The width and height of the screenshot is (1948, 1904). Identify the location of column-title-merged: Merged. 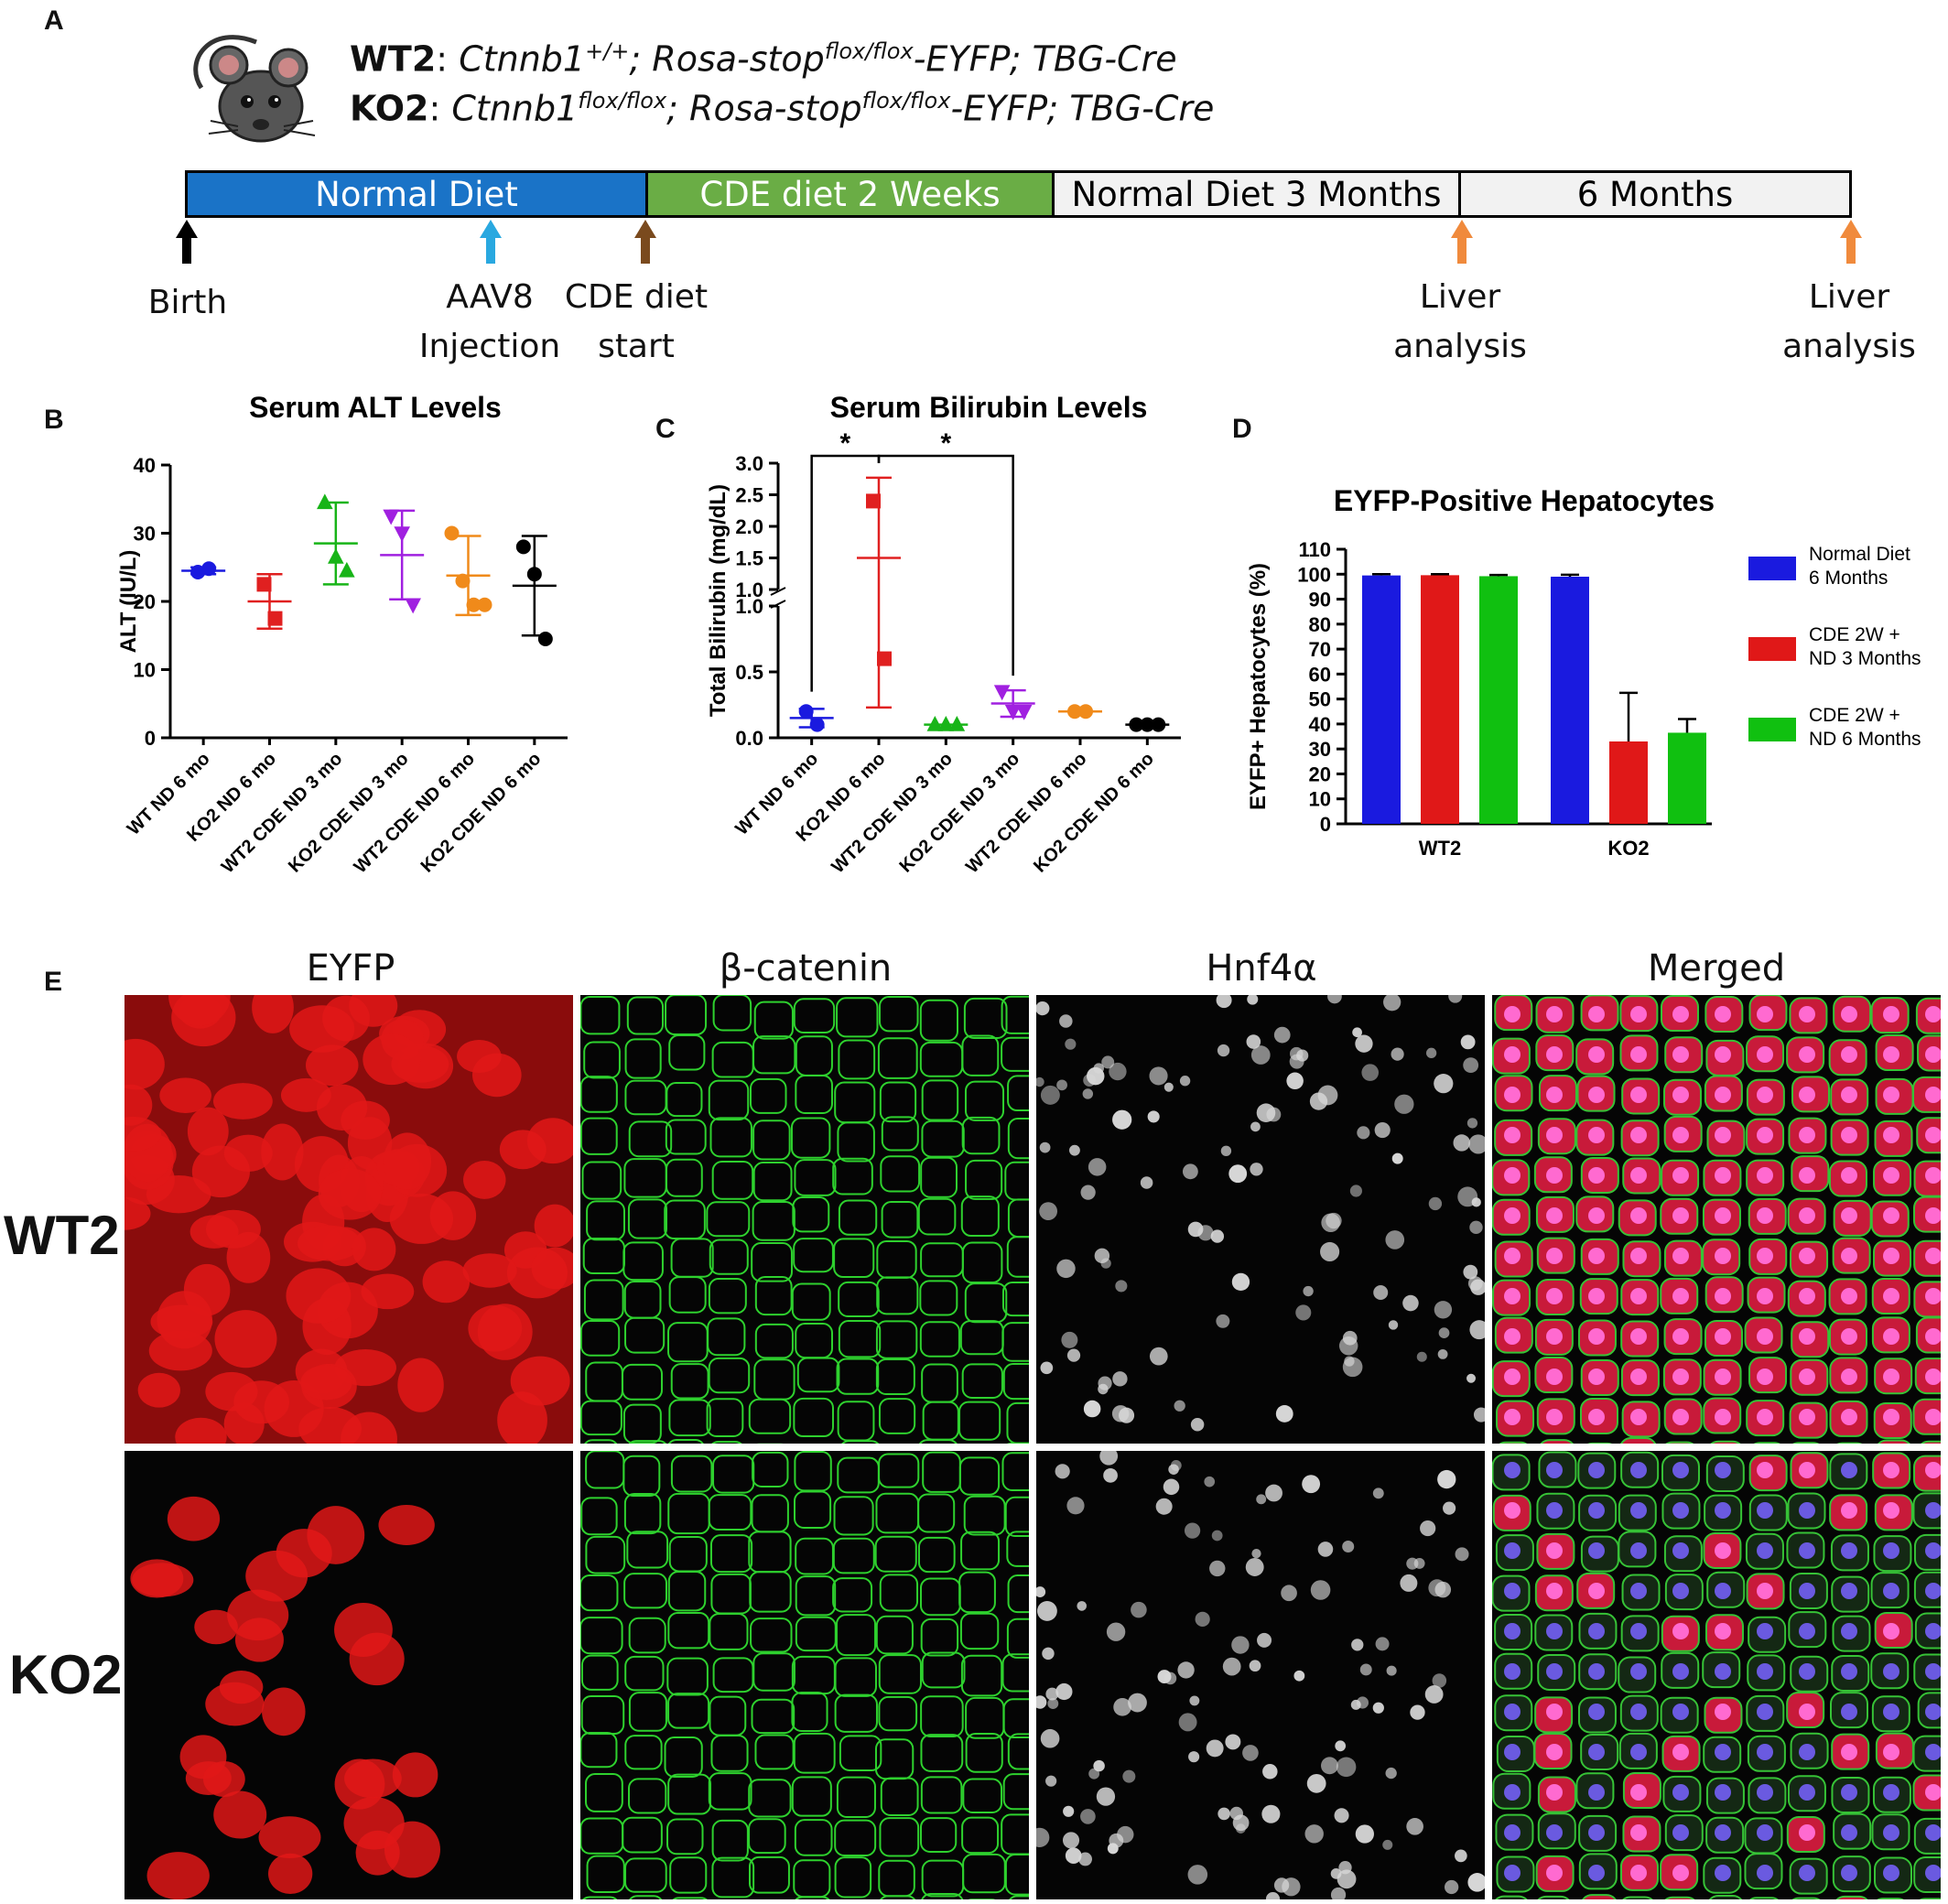
(1716, 968).